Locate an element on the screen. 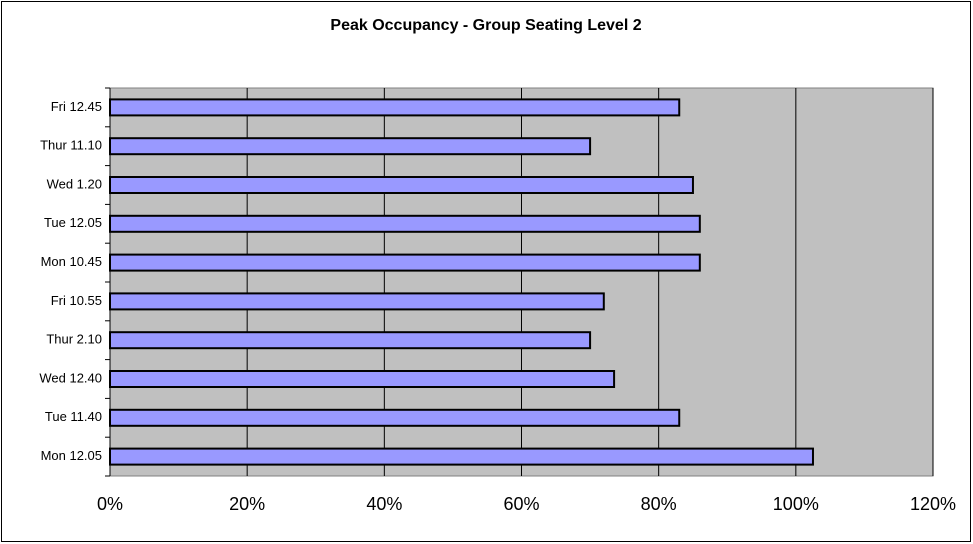 The width and height of the screenshot is (973, 544). y-tick-label: Wed 1.20 is located at coordinates (74, 183).